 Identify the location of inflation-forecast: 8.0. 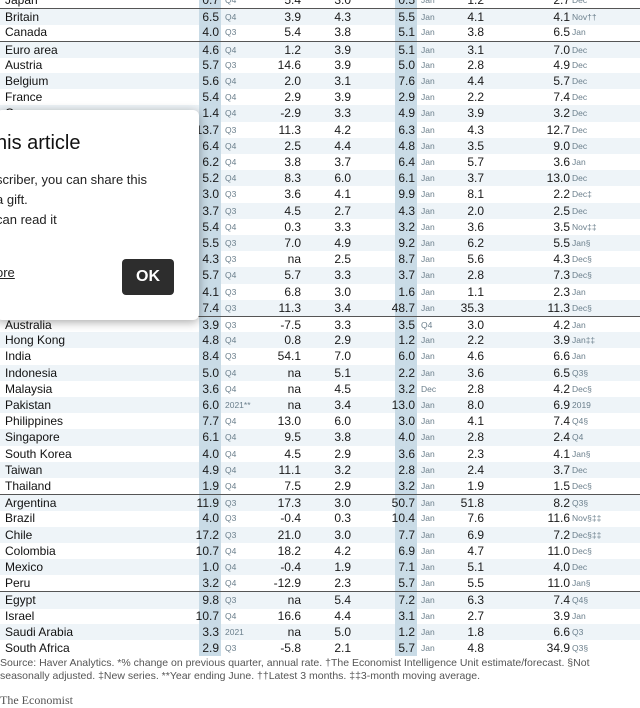
(475, 405).